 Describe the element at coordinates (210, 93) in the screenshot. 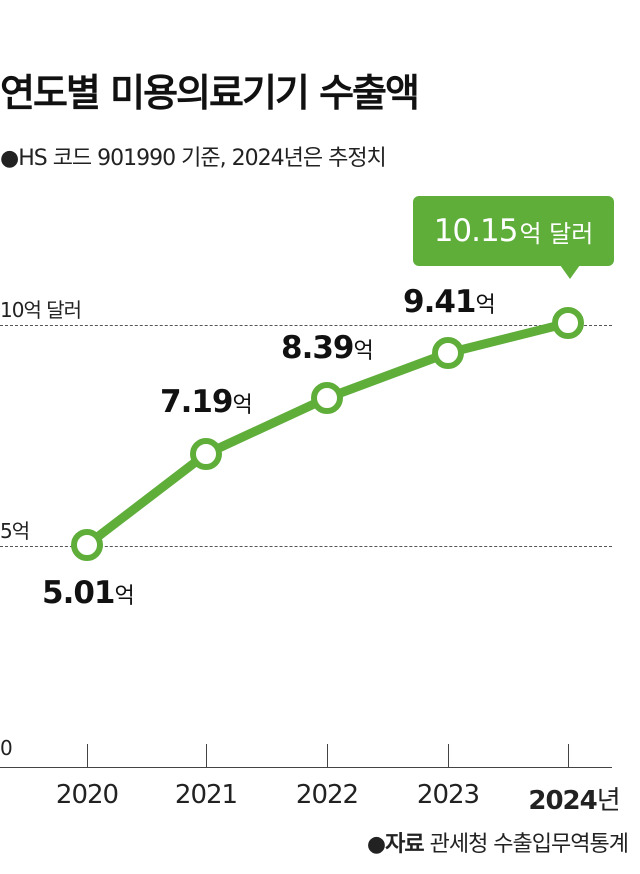

I see `chart-title: 연도별 미용의료기기 수출액` at that location.